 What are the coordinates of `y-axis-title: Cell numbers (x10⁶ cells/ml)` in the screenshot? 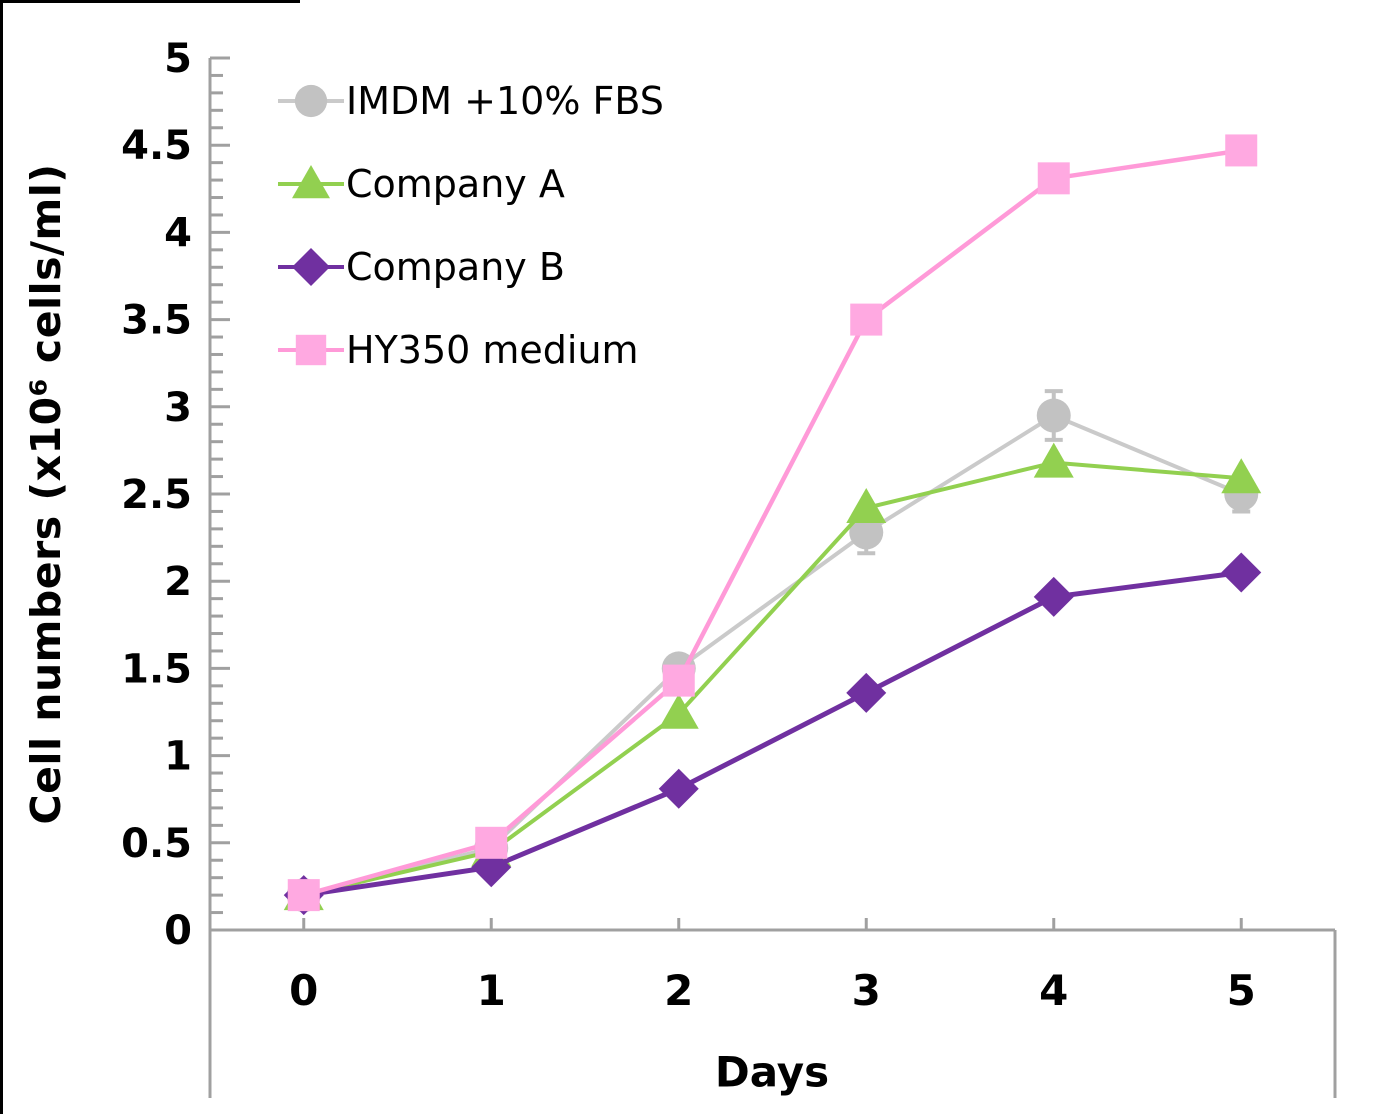 It's located at (46, 494).